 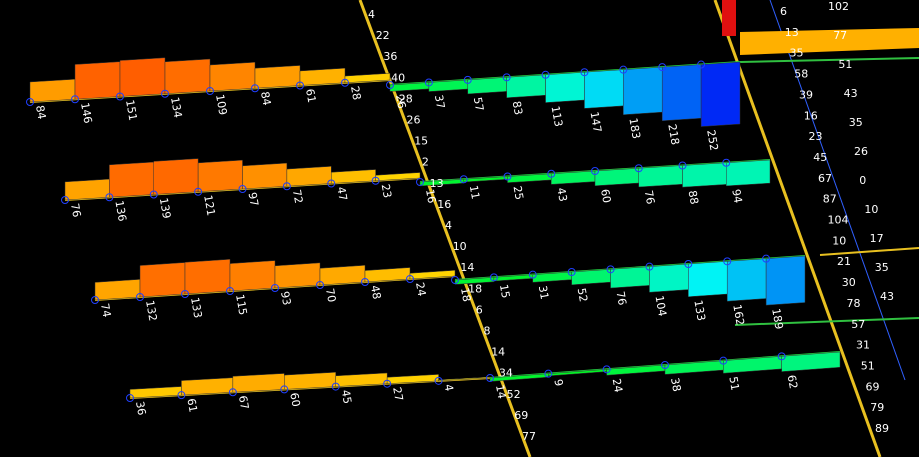 What do you see at coordinates (558, 382) in the screenshot?
I see `force-label: 9` at bounding box center [558, 382].